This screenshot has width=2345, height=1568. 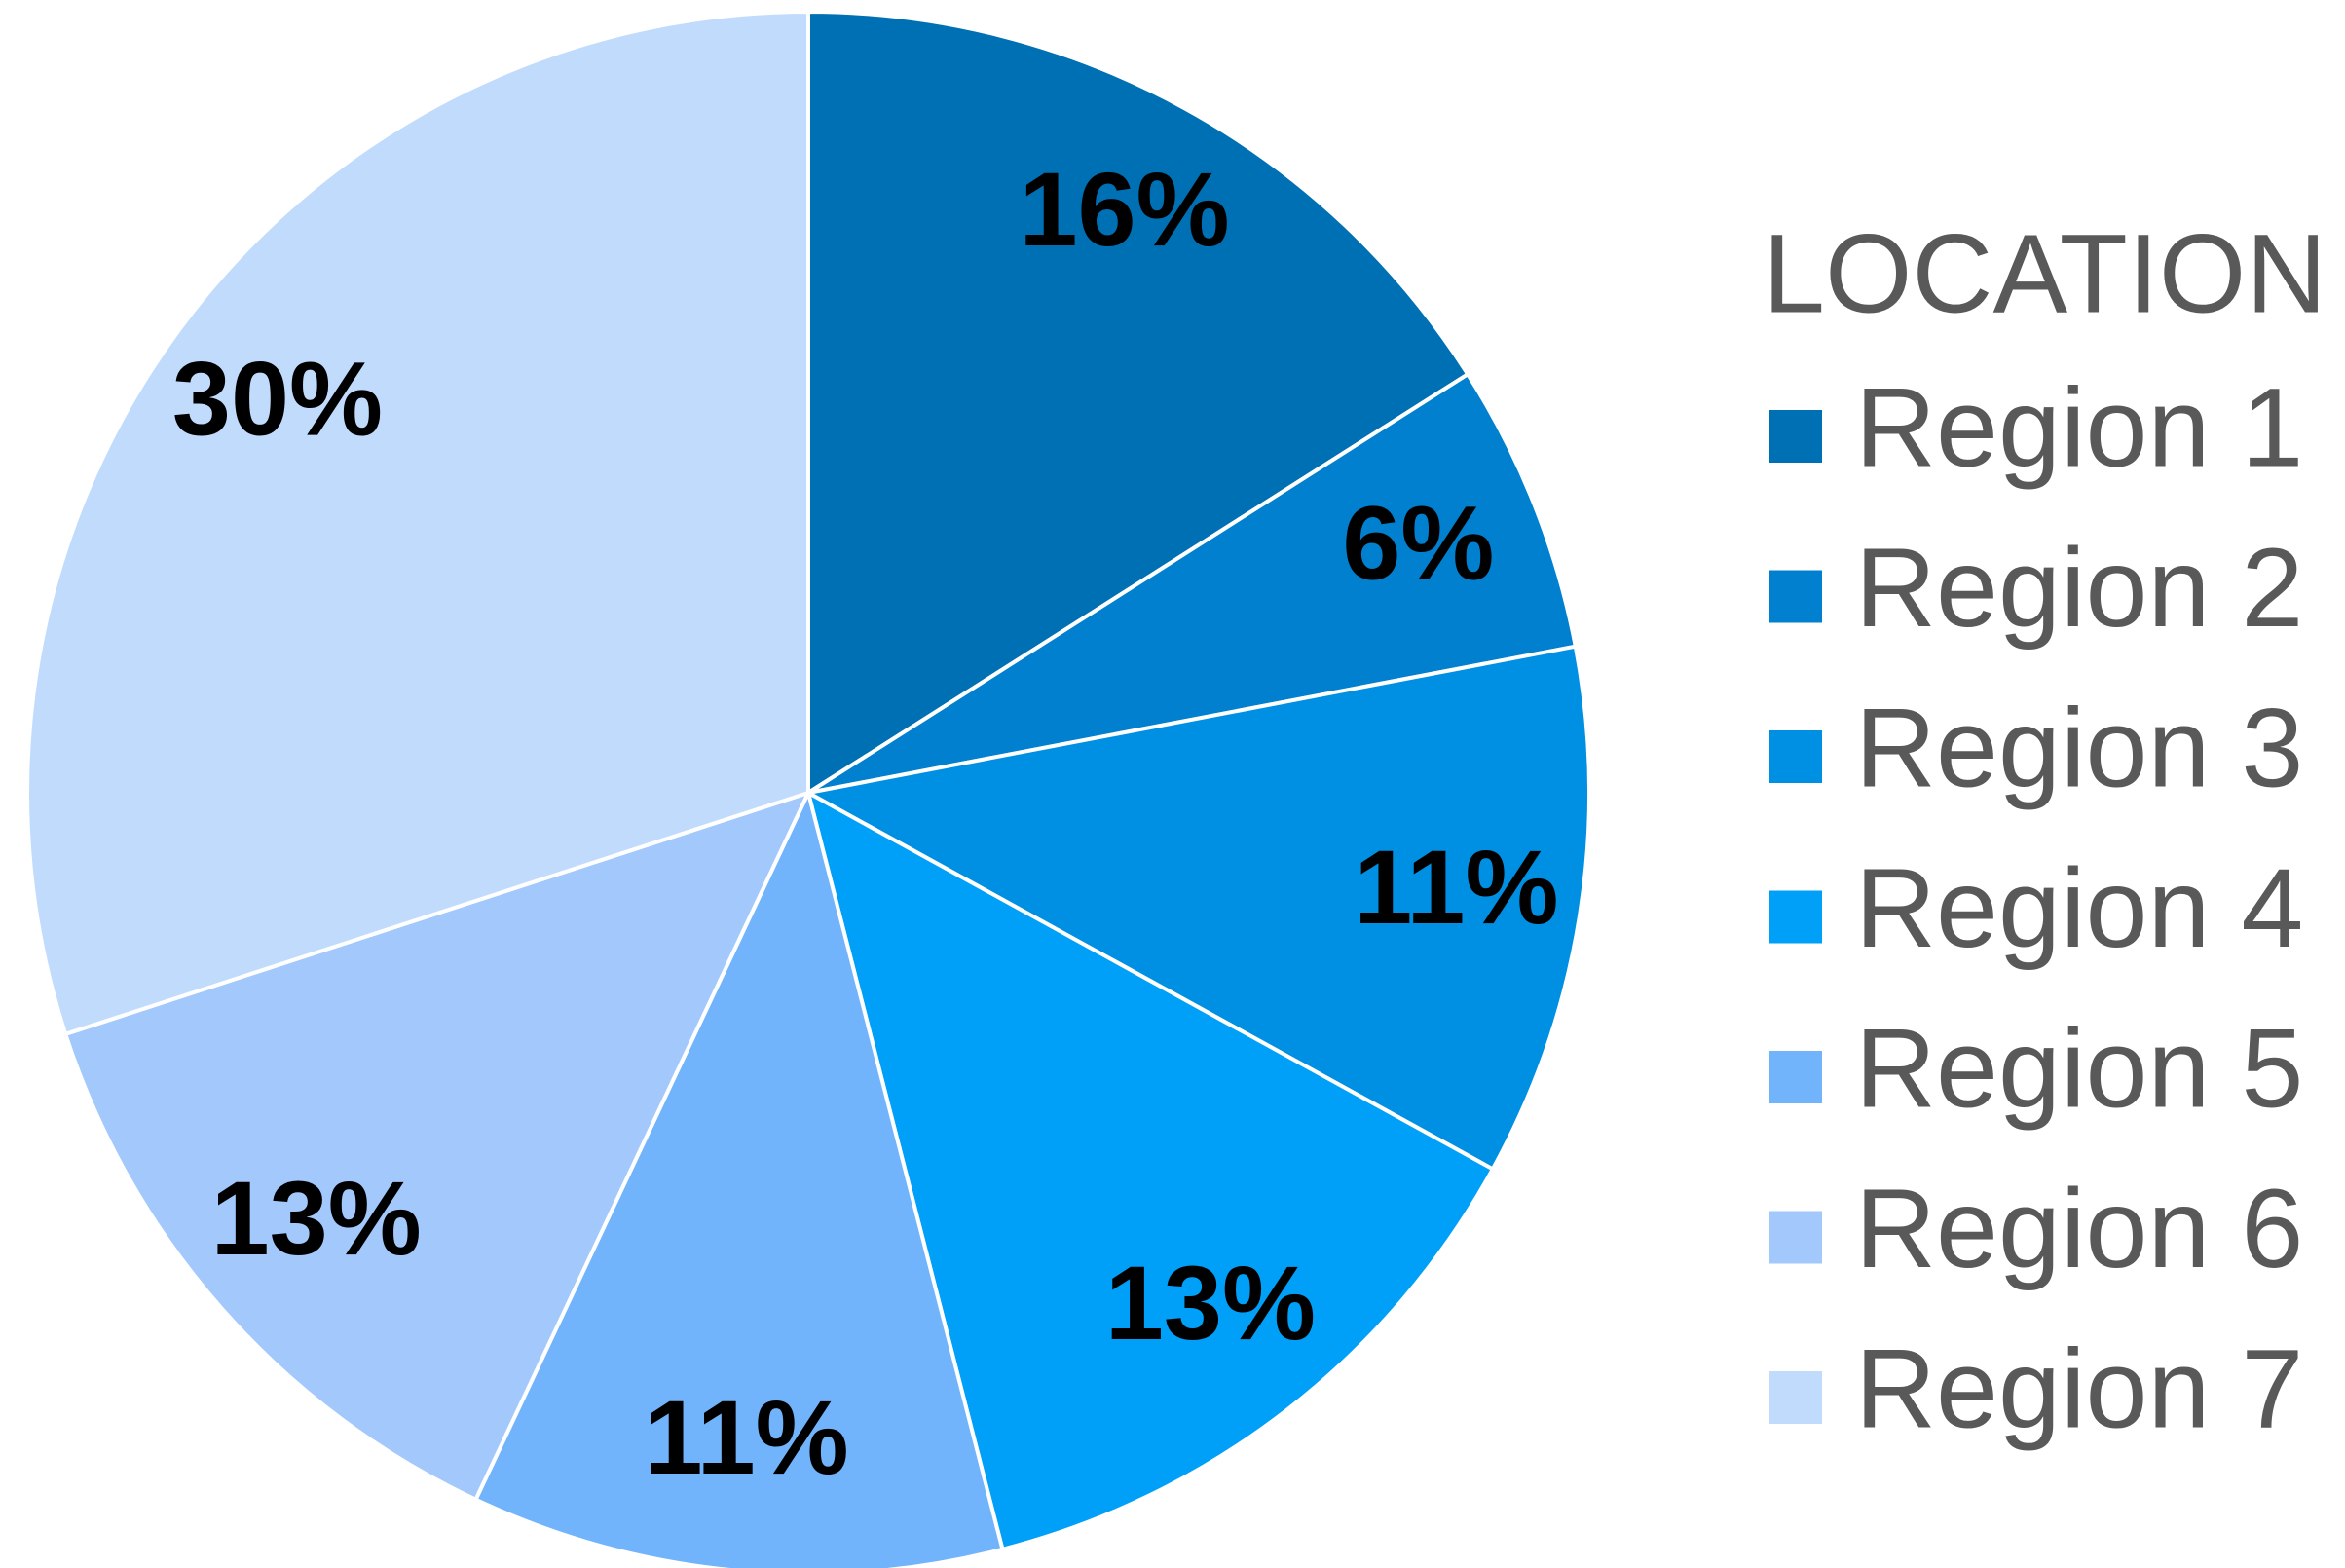 What do you see at coordinates (1418, 543) in the screenshot?
I see `value-label: 6%` at bounding box center [1418, 543].